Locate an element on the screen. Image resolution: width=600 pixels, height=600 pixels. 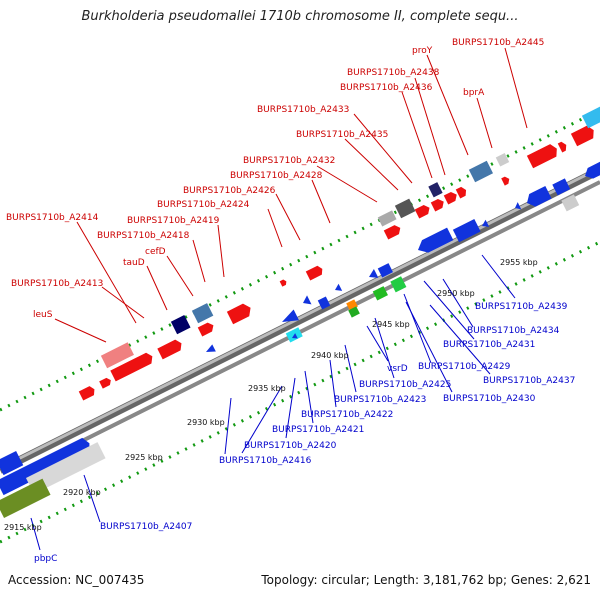
gene-label: BURPS1710b_A2437 is located at coordinates (529, 381).